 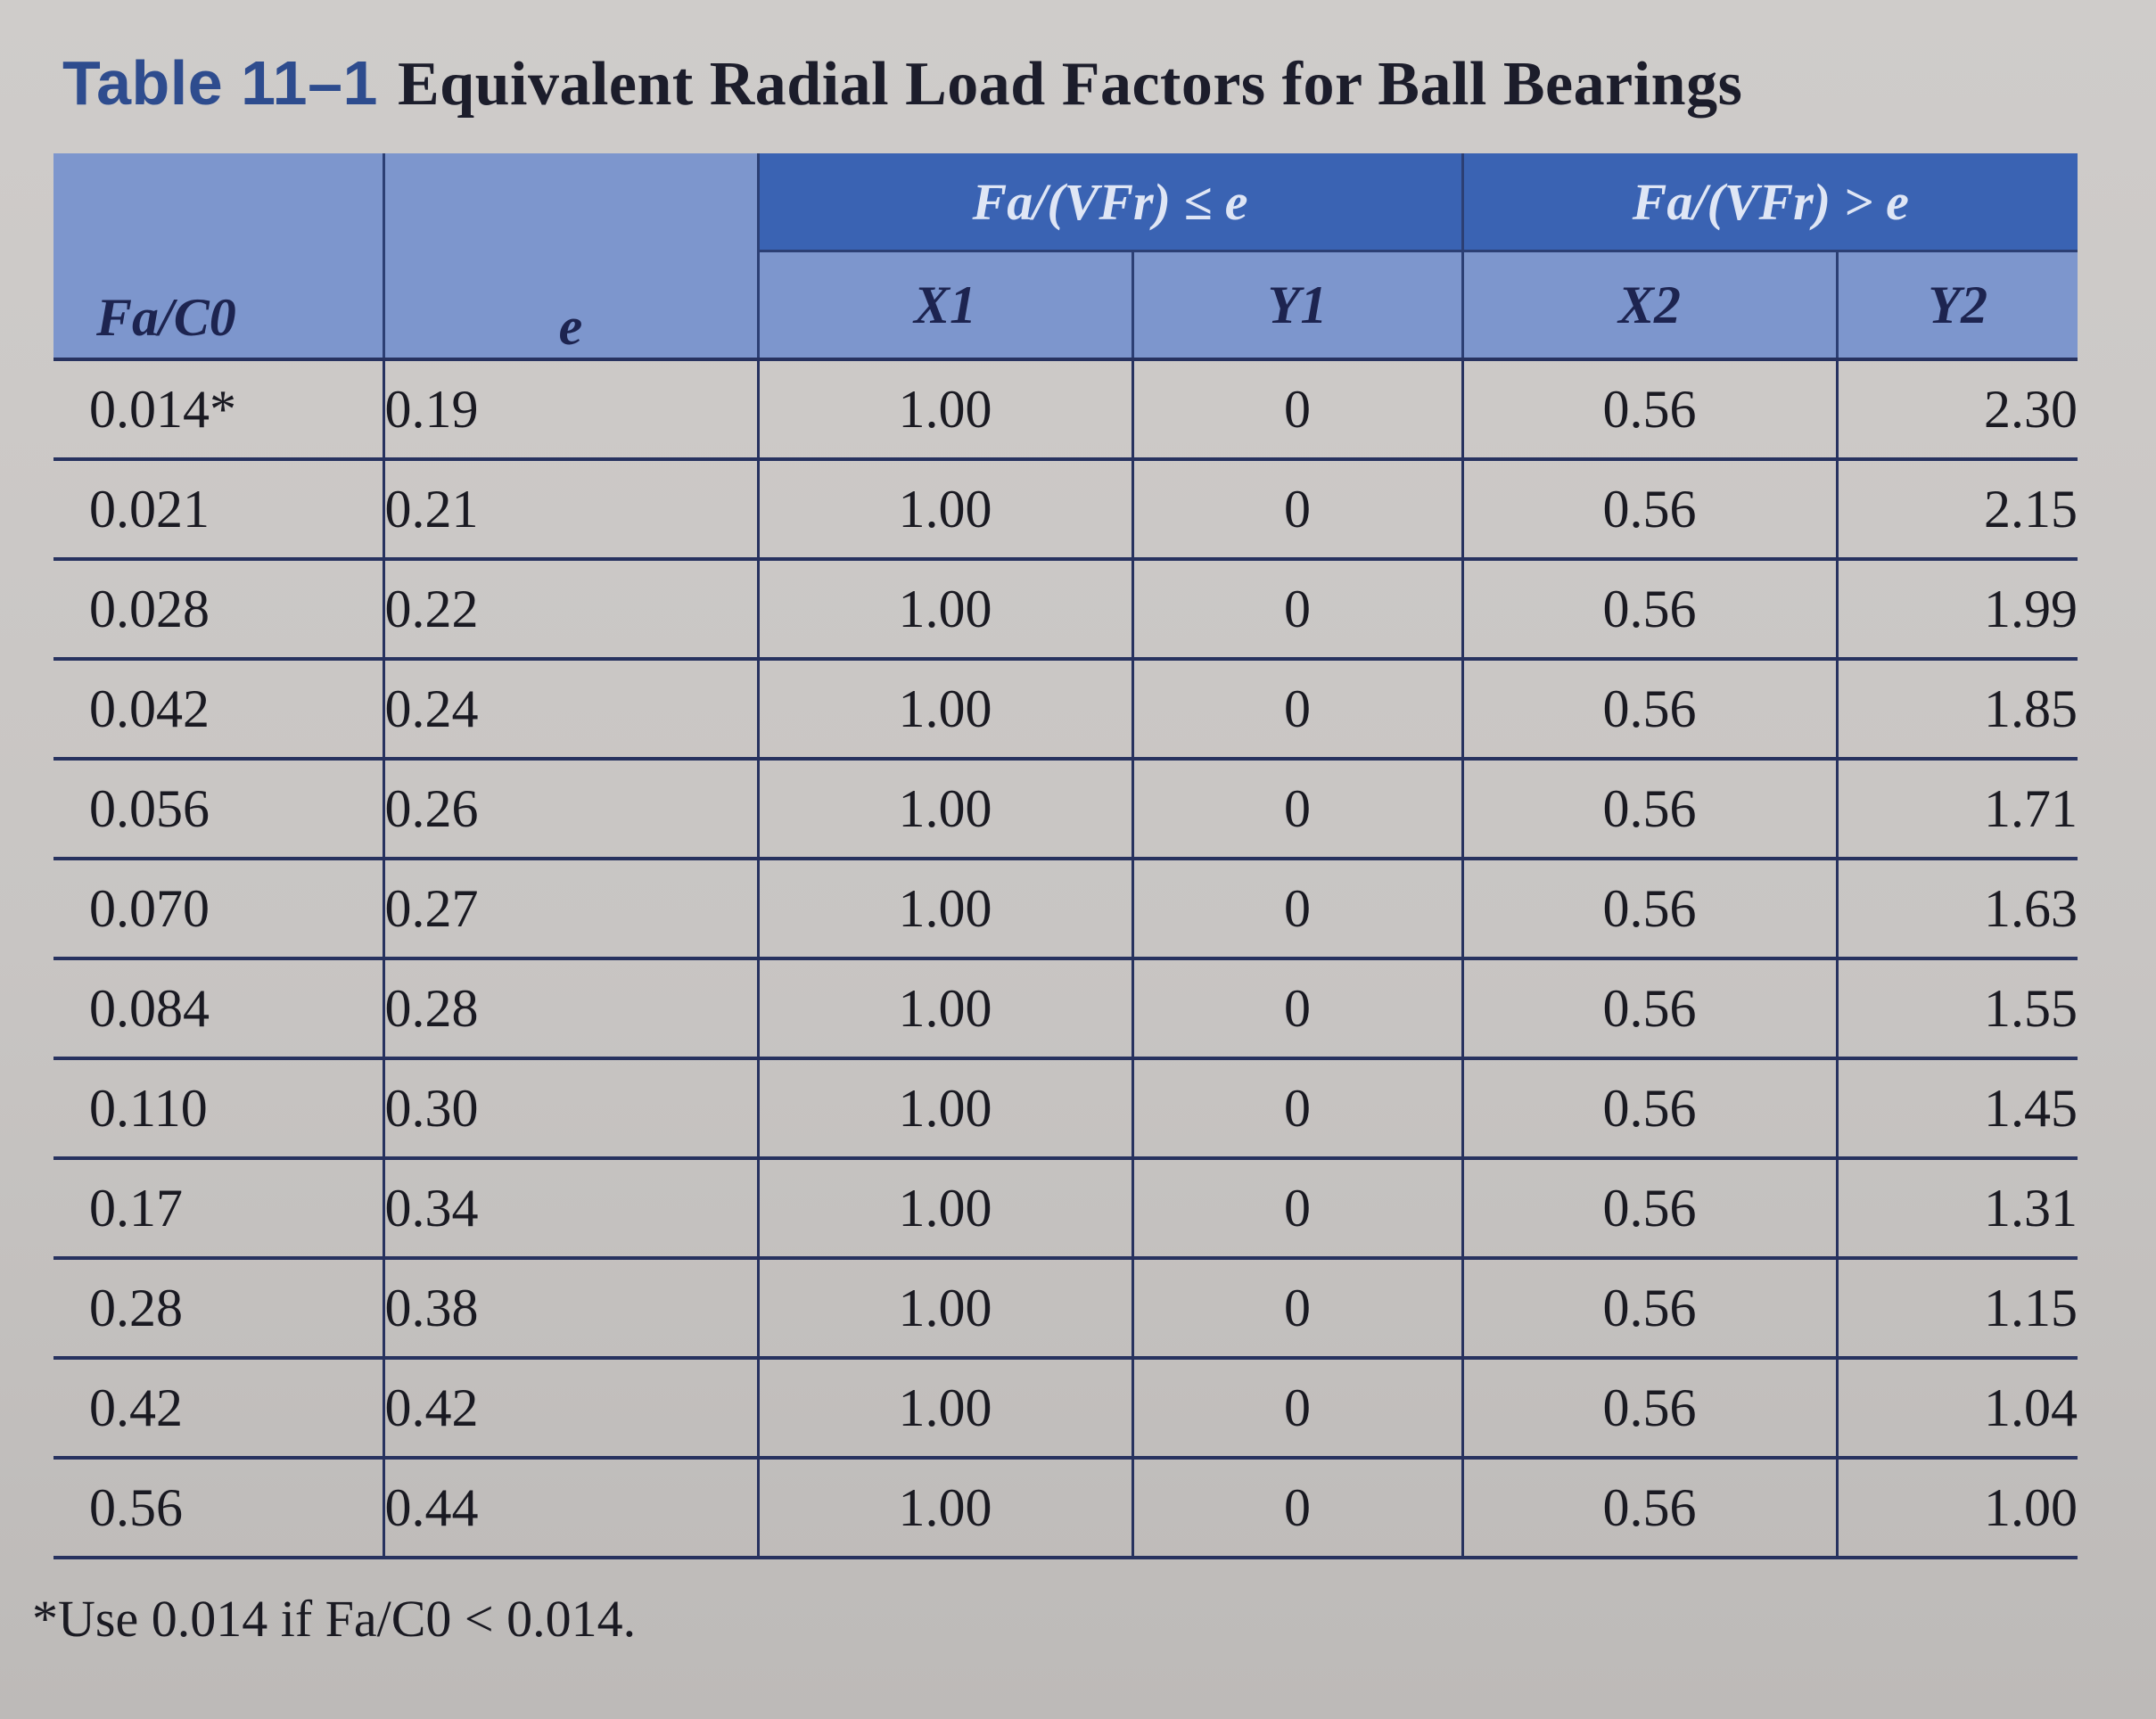 What do you see at coordinates (570, 1507) in the screenshot?
I see `cell-e: 0.44` at bounding box center [570, 1507].